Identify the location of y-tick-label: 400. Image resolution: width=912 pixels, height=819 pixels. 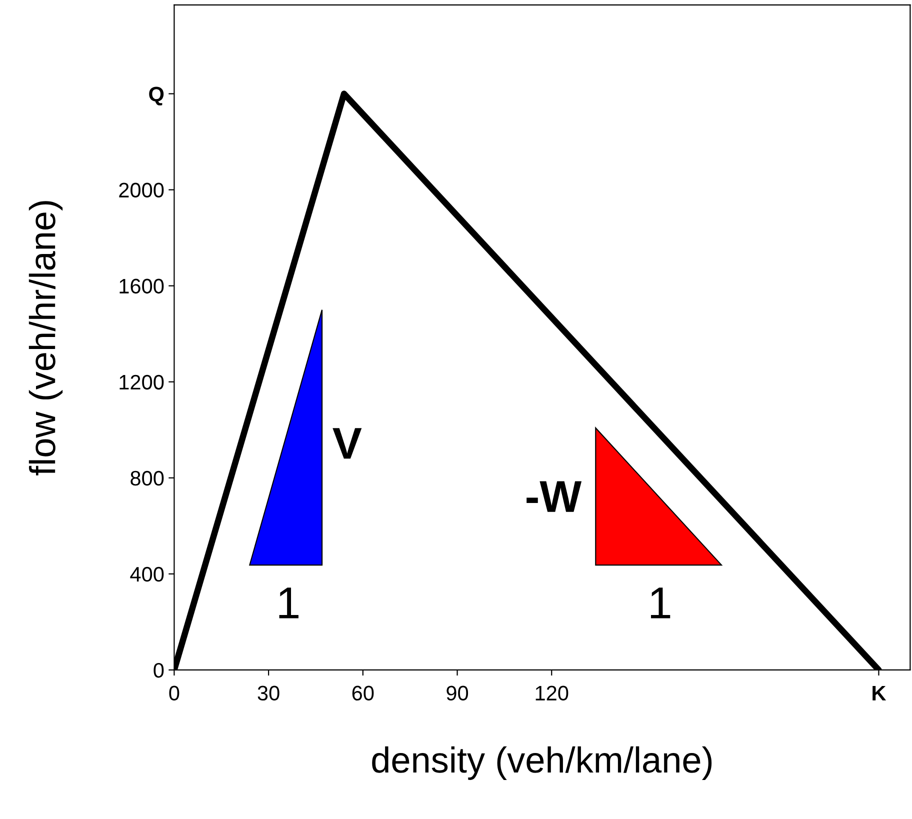
(147, 574).